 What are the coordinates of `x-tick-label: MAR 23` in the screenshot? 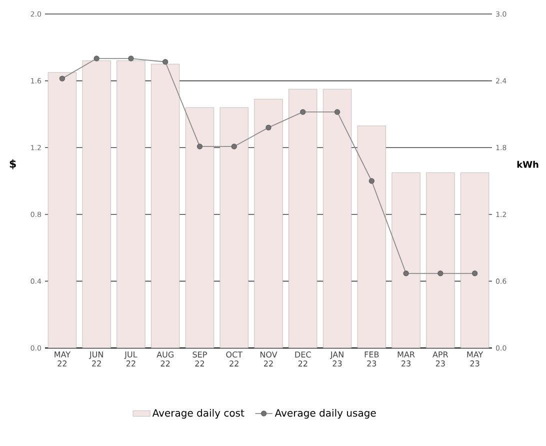 It's located at (406, 359).